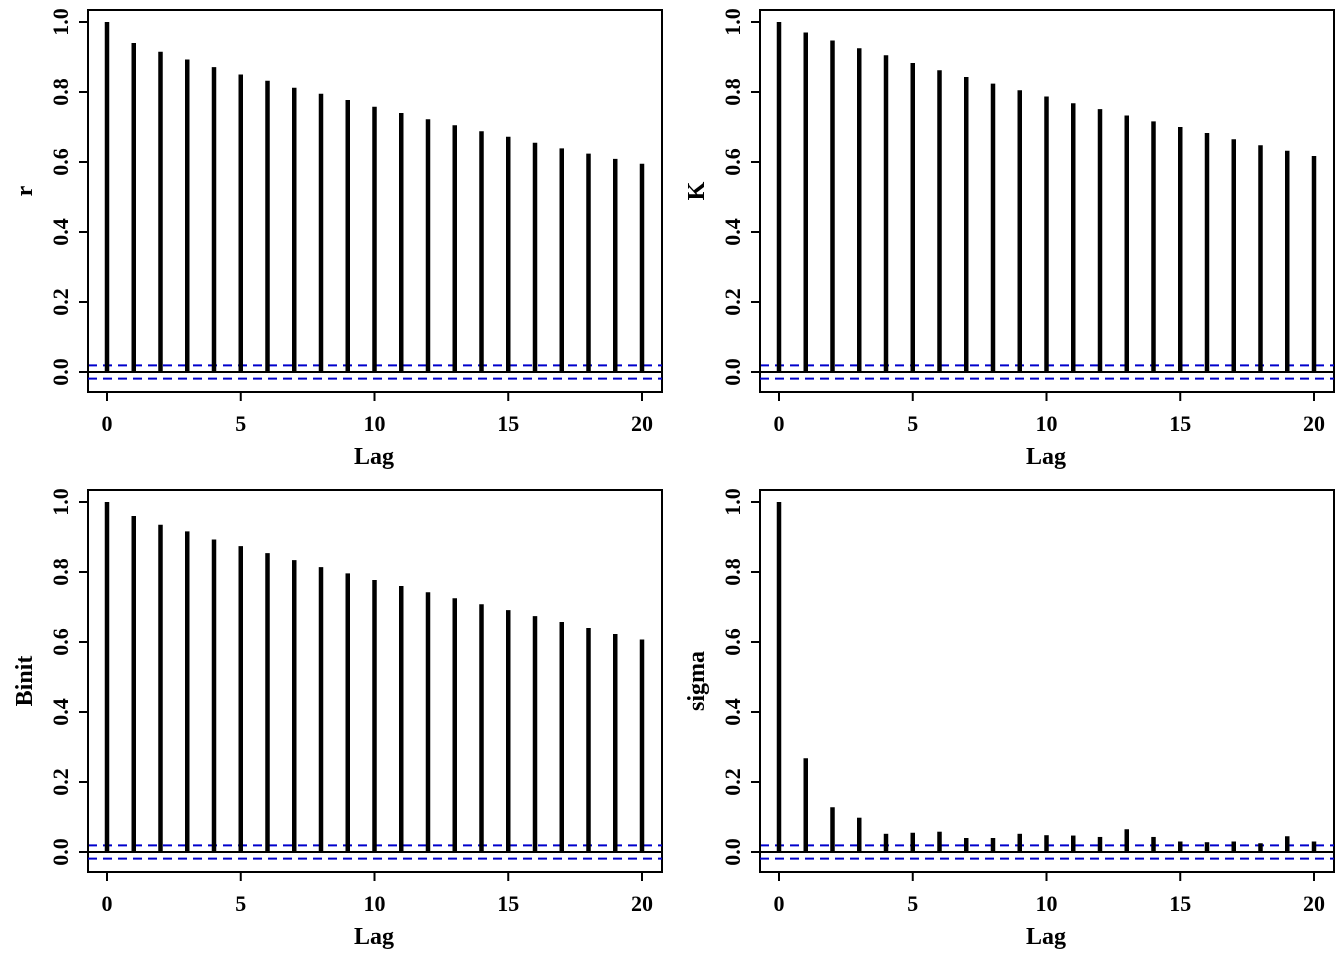  What do you see at coordinates (25, 681) in the screenshot?
I see `y-axis-title: Binit` at bounding box center [25, 681].